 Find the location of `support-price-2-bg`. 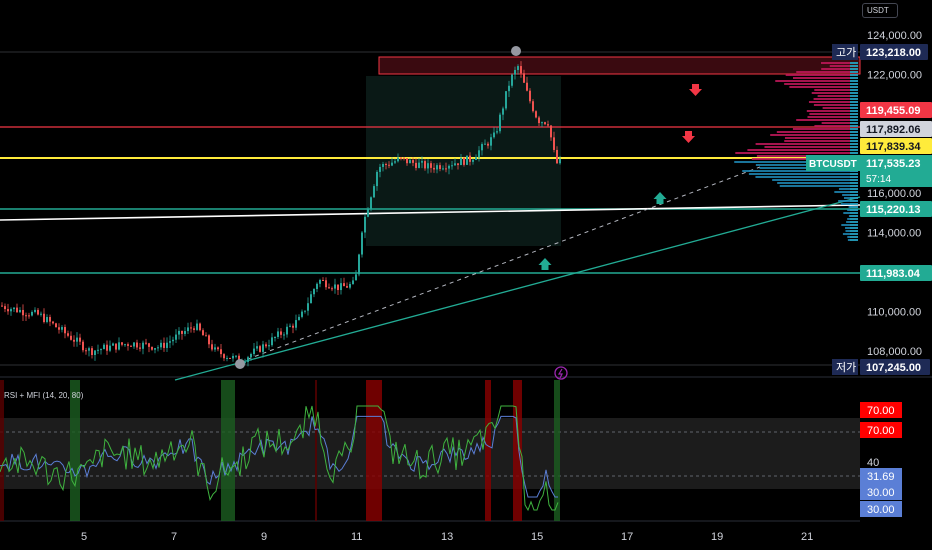

support-price-2-bg is located at coordinates (896, 273).